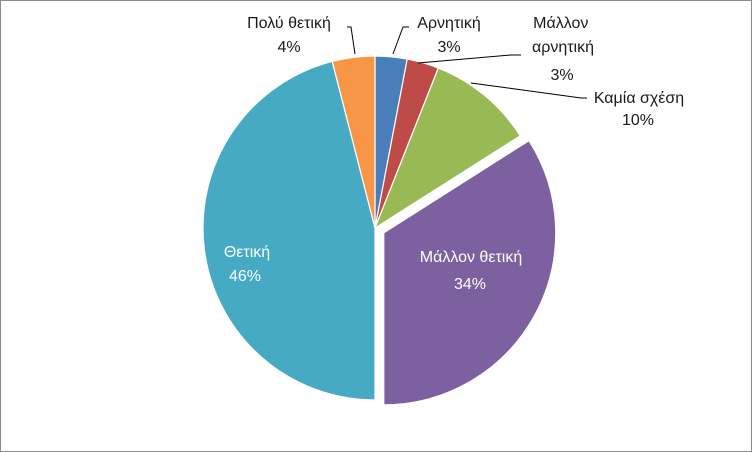 The height and width of the screenshot is (452, 752). What do you see at coordinates (471, 257) in the screenshot?
I see `slice-label-mallon-thetiki: Μάλλον θετική` at bounding box center [471, 257].